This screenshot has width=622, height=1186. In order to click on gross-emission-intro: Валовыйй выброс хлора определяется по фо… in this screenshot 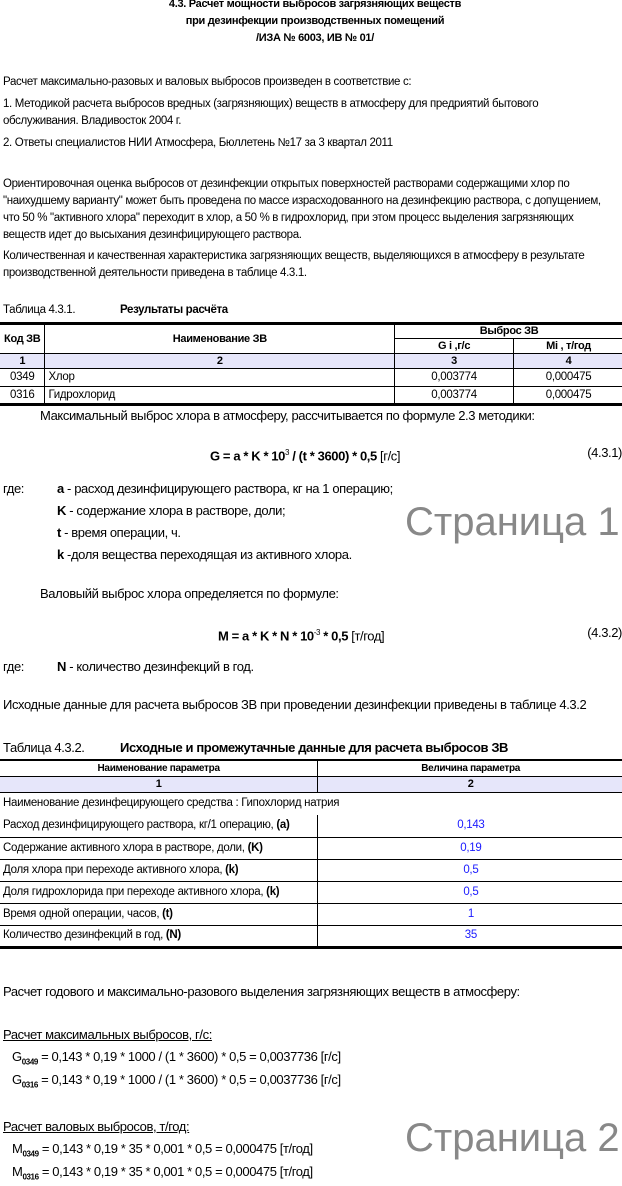, I will do `click(189, 593)`.